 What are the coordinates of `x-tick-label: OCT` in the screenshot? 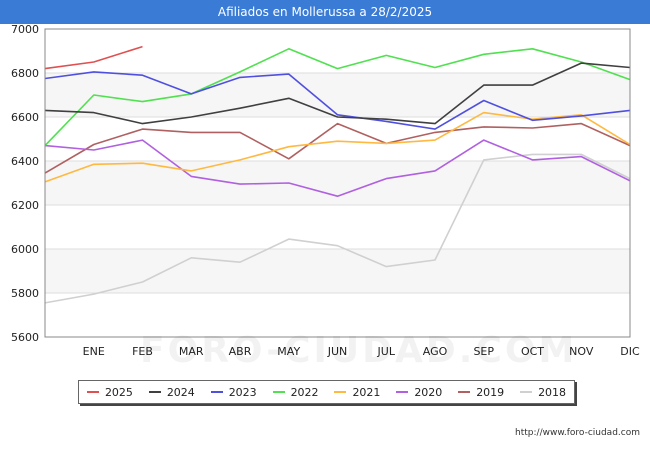 It's located at (532, 351).